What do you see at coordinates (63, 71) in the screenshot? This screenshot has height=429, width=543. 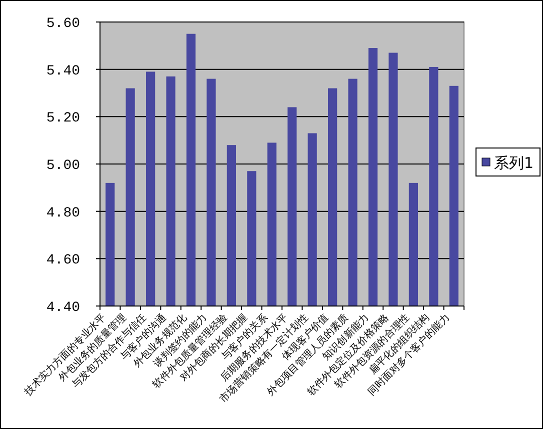 I see `y-tick-label: 5.40` at bounding box center [63, 71].